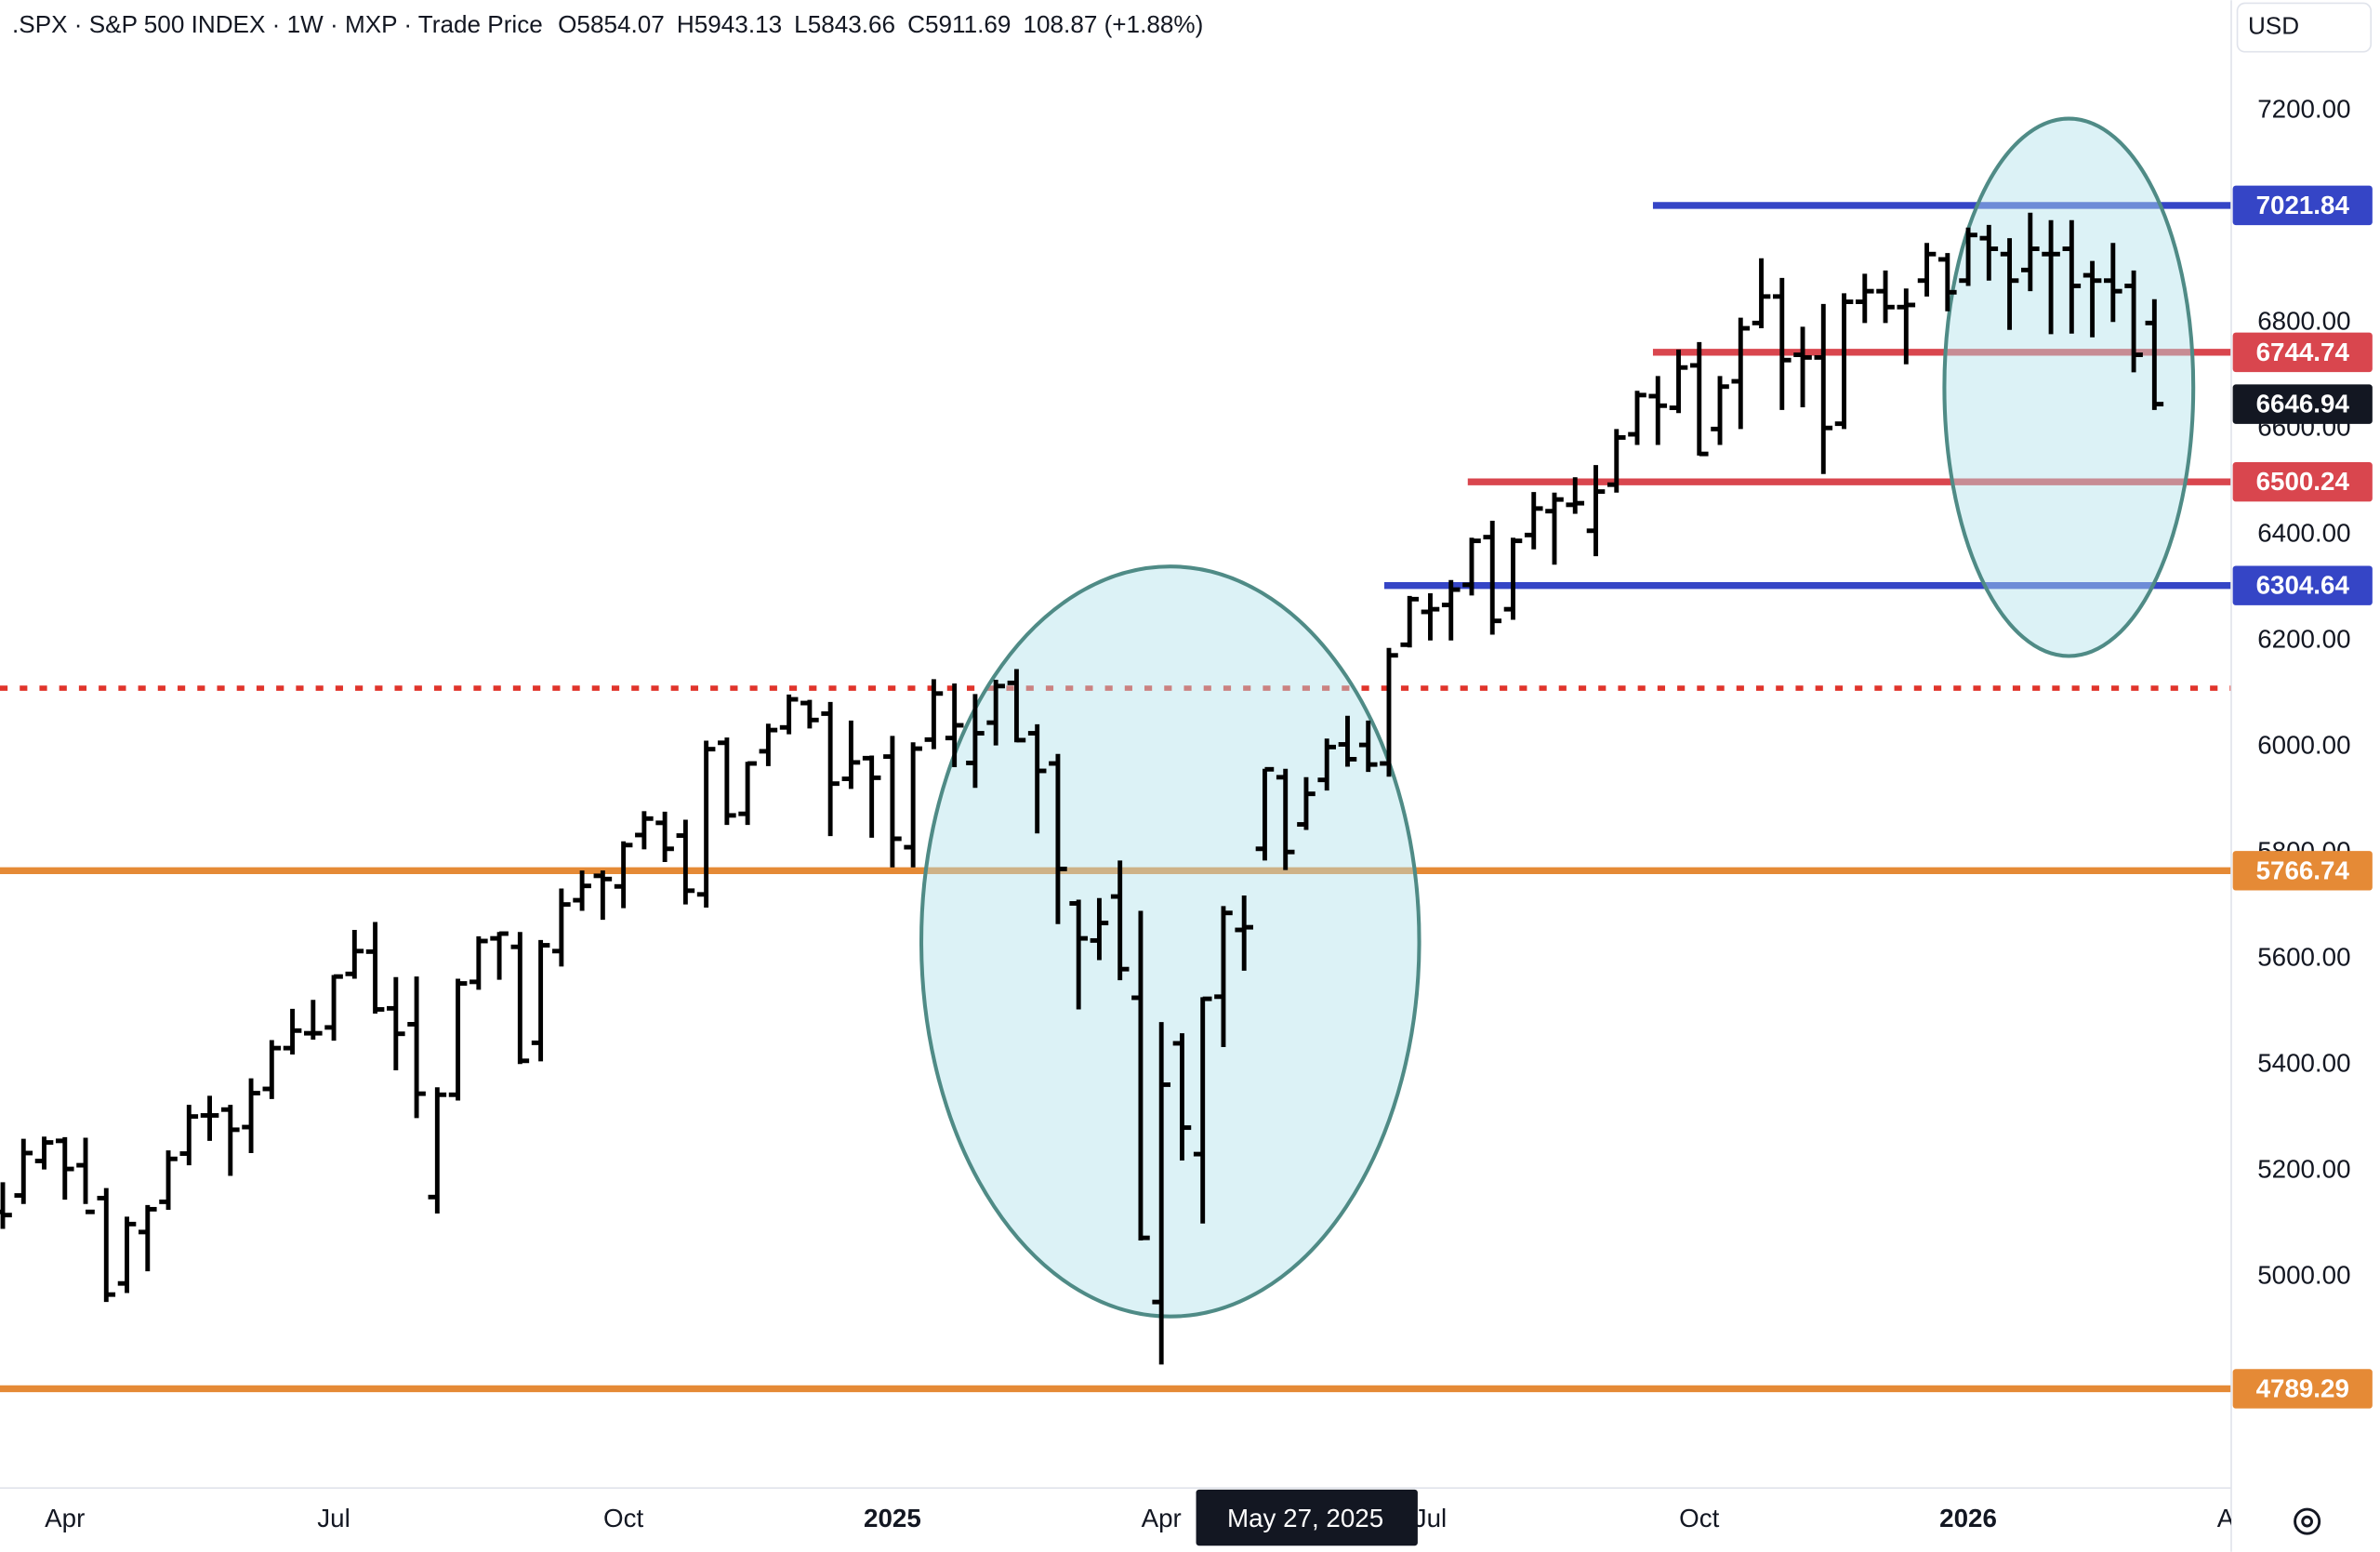 The image size is (2380, 1552). Describe the element at coordinates (729, 24) in the screenshot. I see `ohlc-high: H5943.13` at that location.